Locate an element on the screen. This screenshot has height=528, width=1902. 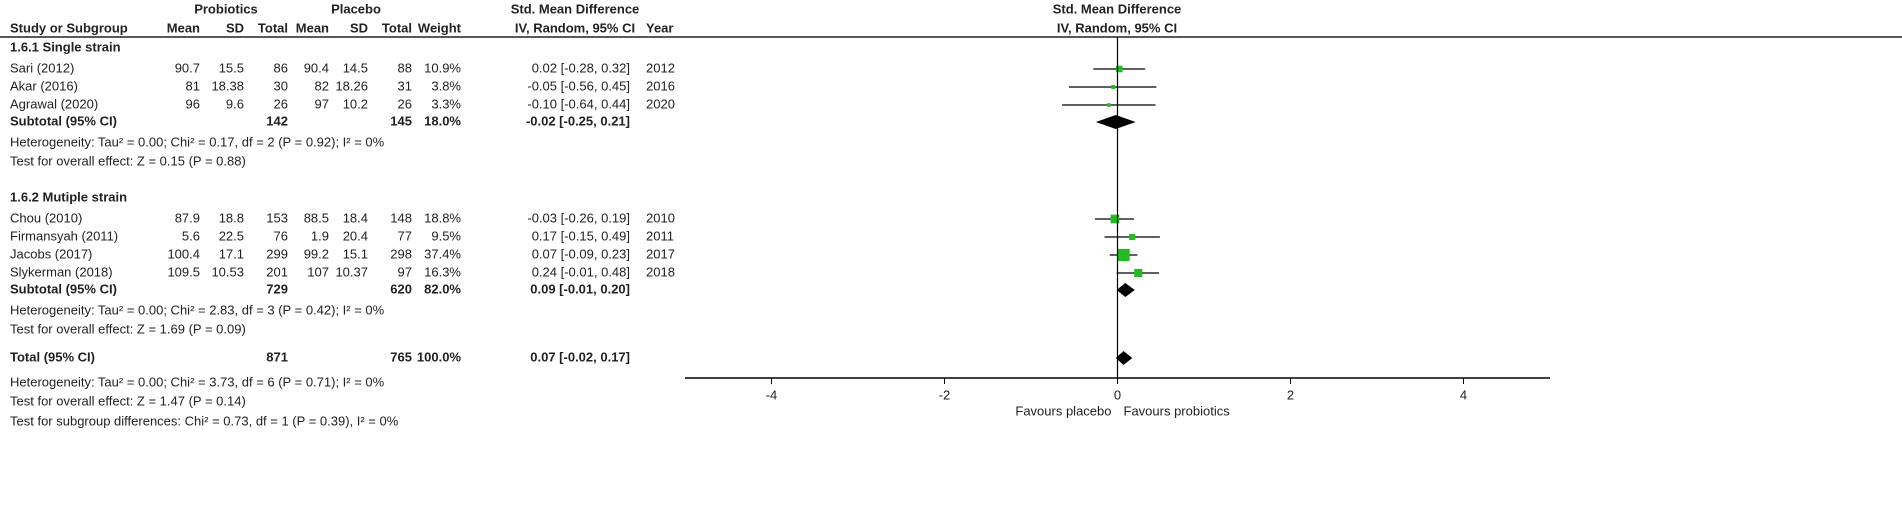
table-cell: 16.3% is located at coordinates (442, 271).